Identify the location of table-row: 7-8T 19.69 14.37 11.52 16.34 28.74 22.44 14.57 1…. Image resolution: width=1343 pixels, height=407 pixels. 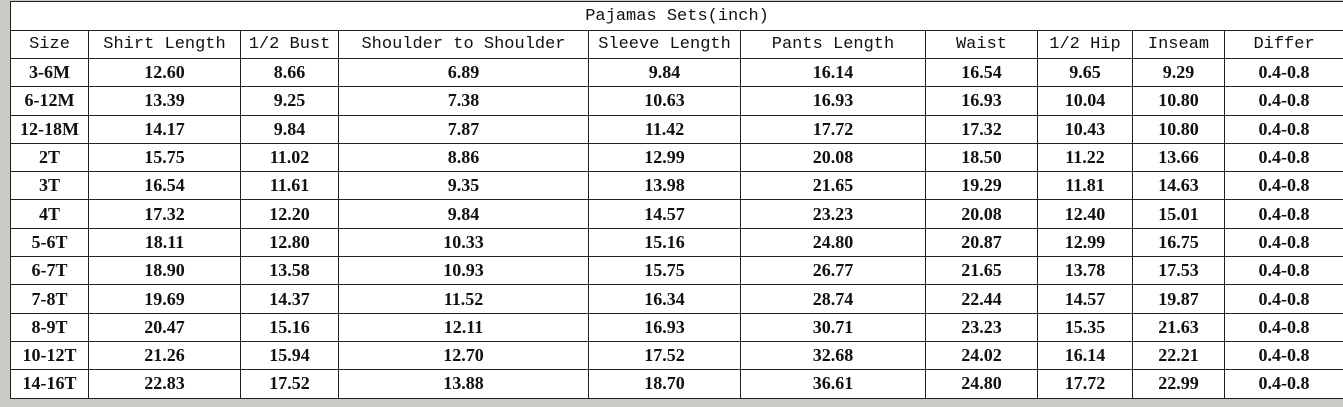
(676, 299).